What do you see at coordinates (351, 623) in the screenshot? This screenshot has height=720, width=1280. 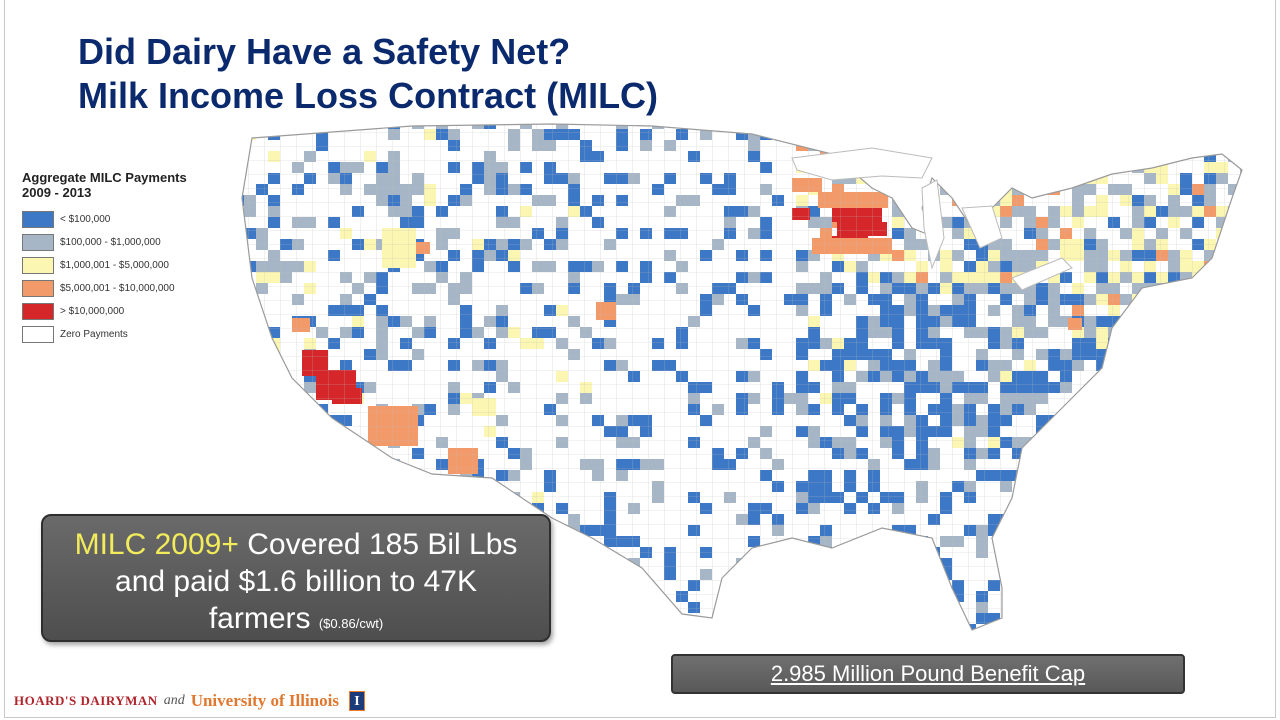 I see `callout-small: ($0.86/cwt)` at bounding box center [351, 623].